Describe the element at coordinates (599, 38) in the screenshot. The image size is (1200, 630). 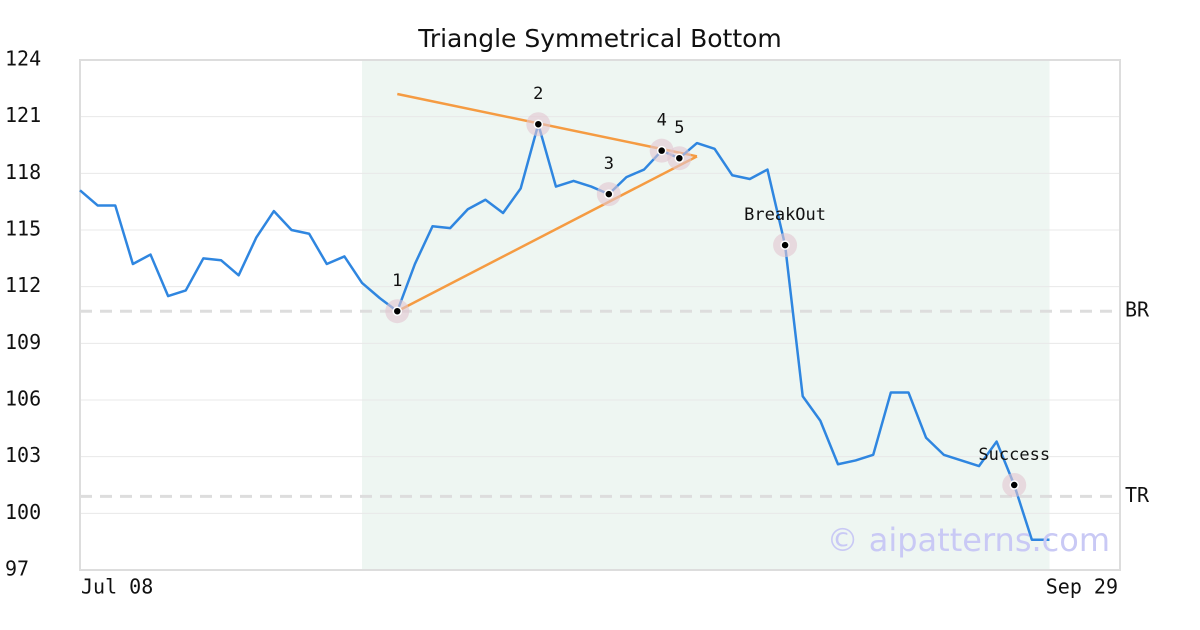
I see `chart-title: Triangle Symmetrical Bottom` at that location.